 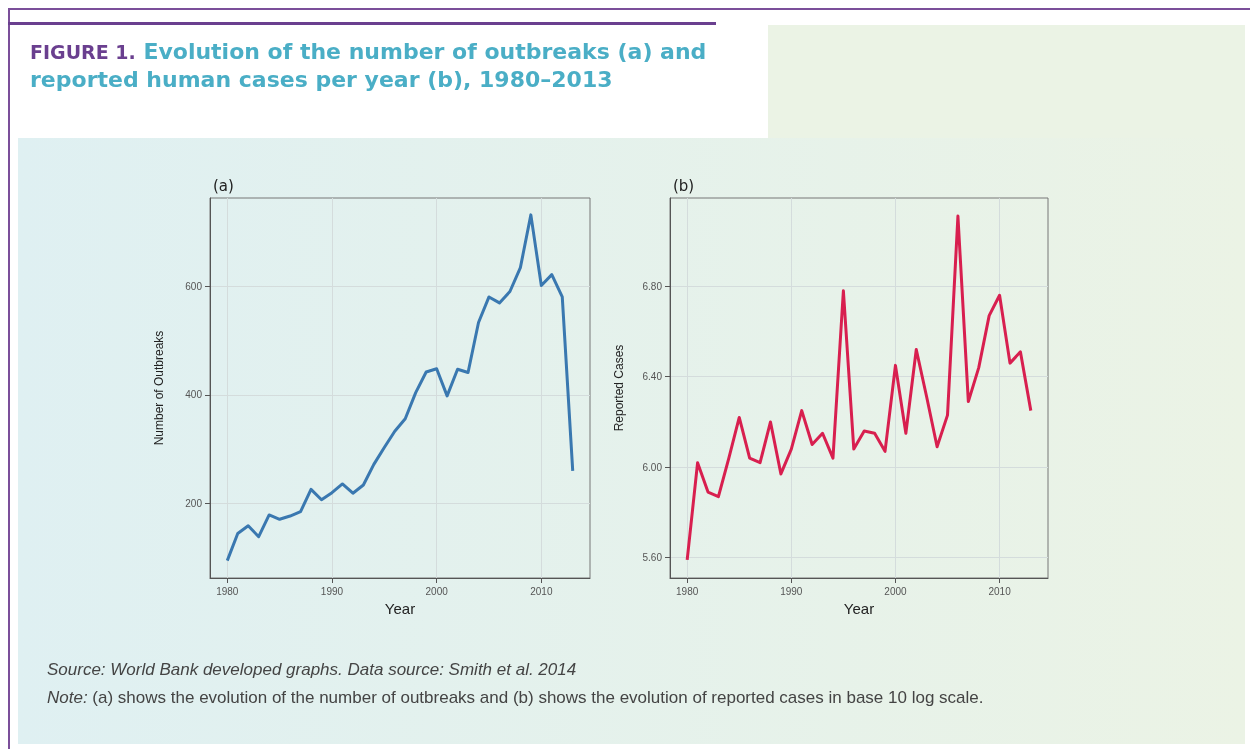 What do you see at coordinates (684, 185) in the screenshot?
I see `chart-subtitle: (b)` at bounding box center [684, 185].